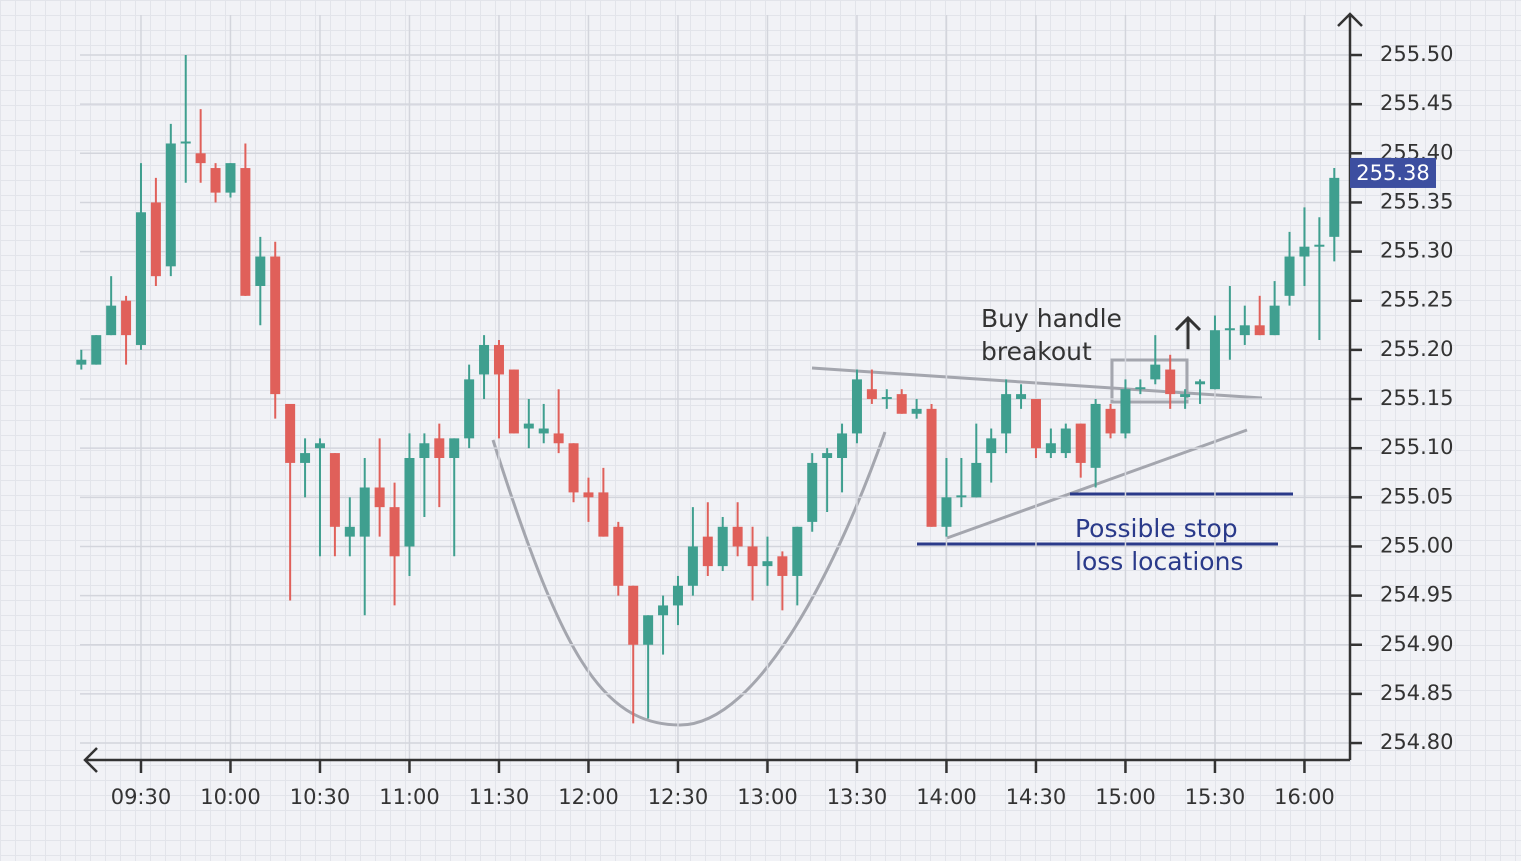 Image resolution: width=1521 pixels, height=861 pixels. Describe the element at coordinates (1416, 742) in the screenshot. I see `y-tick-label: 254.80` at that location.